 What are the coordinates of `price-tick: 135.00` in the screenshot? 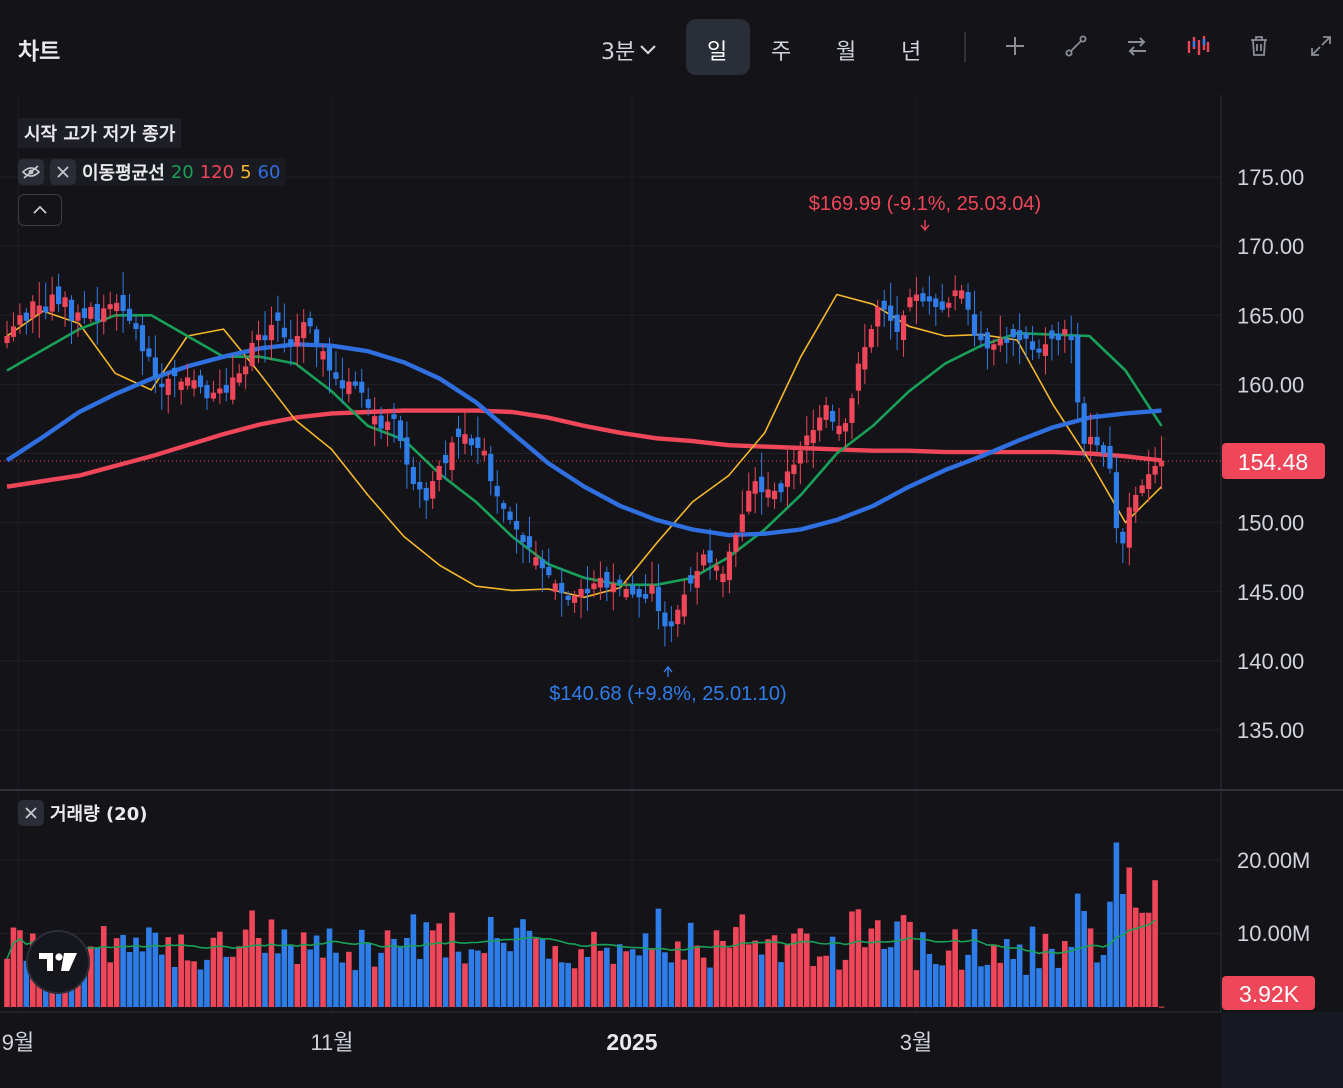 It's located at (1270, 730).